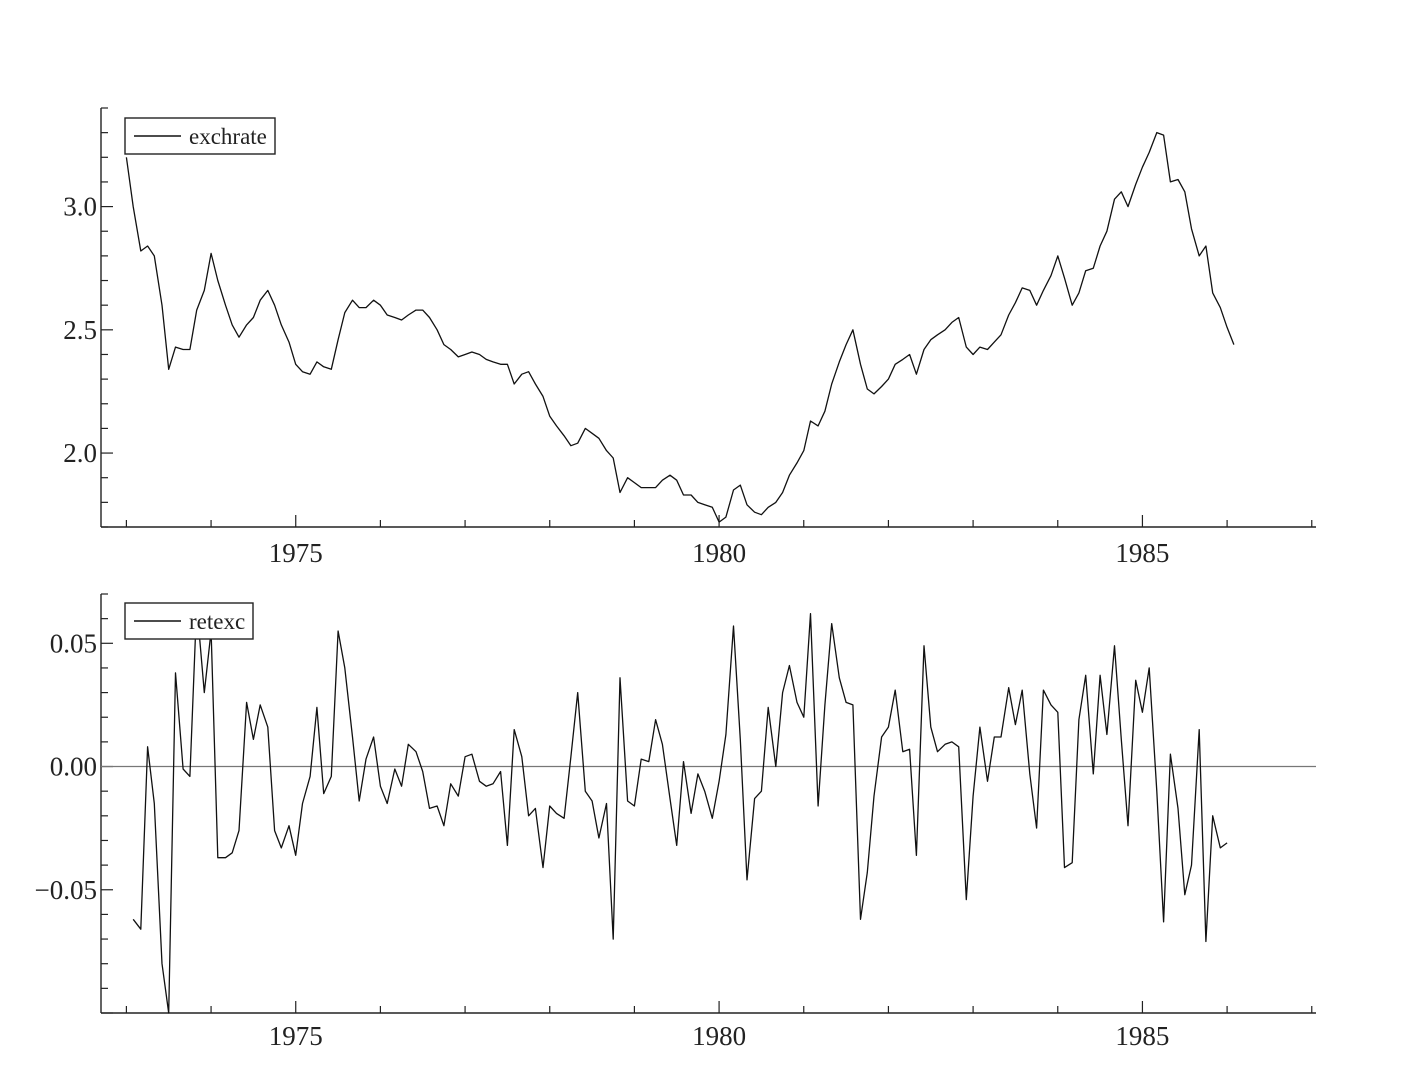 The height and width of the screenshot is (1085, 1401). Describe the element at coordinates (217, 621) in the screenshot. I see `legend-label: retexc` at that location.